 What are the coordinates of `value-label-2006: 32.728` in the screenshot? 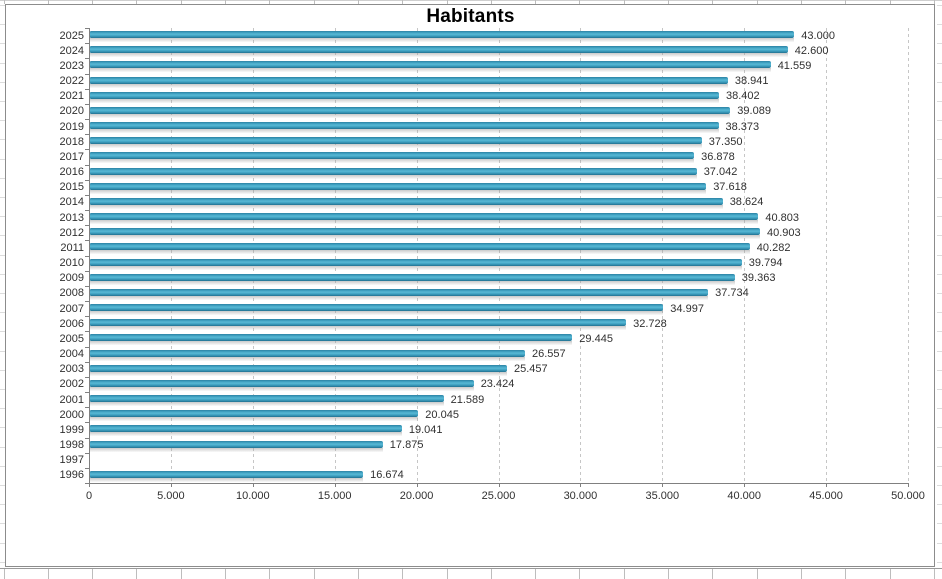 It's located at (650, 323).